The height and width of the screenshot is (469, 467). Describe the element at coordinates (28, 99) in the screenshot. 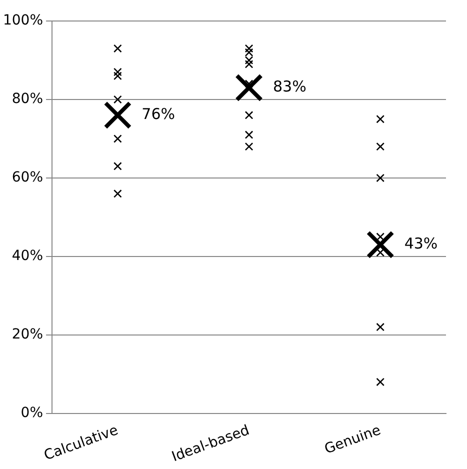

I see `y-tick-label: 80%` at that location.